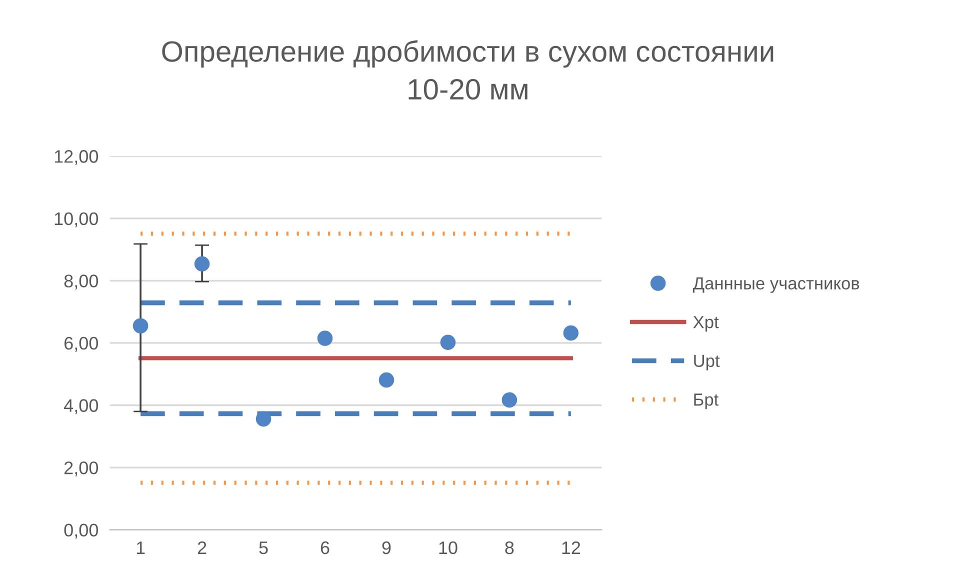 The height and width of the screenshot is (574, 955). What do you see at coordinates (509, 547) in the screenshot?
I see `x-tick-label: 8` at bounding box center [509, 547].